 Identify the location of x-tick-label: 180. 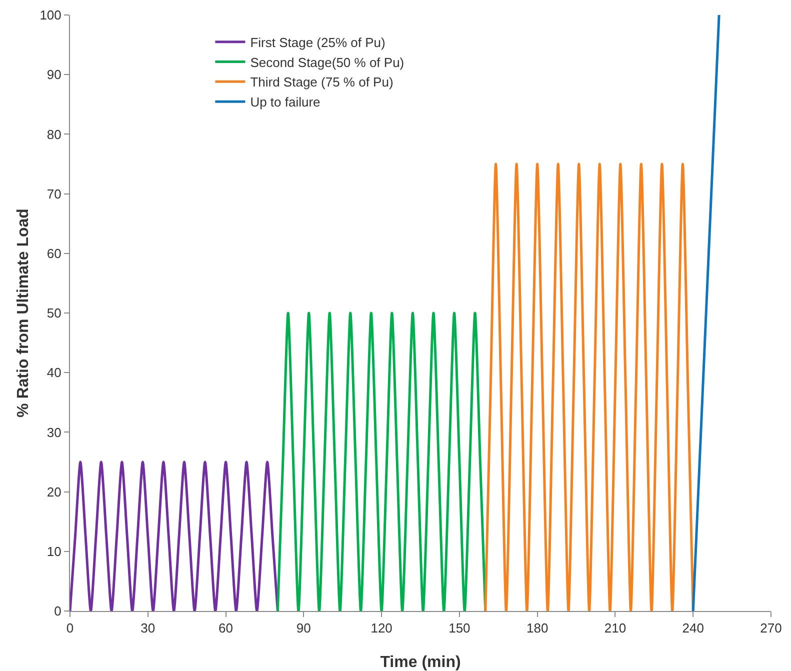
(537, 628).